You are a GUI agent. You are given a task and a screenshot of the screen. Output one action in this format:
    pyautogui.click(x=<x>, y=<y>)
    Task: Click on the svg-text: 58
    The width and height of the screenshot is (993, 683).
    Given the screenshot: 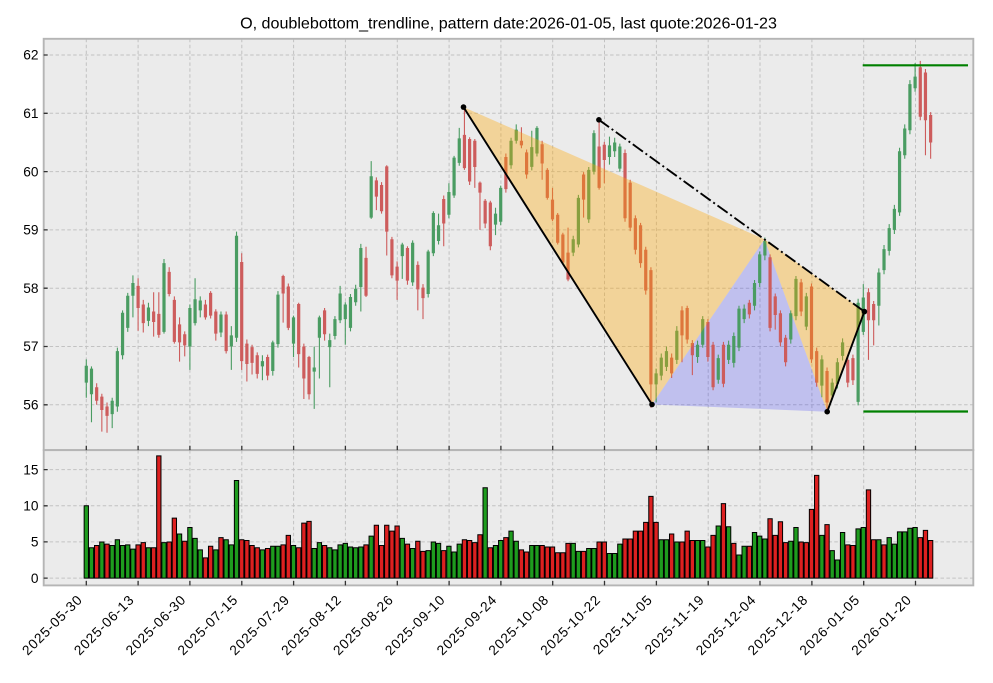 What is the action you would take?
    pyautogui.click(x=31, y=288)
    